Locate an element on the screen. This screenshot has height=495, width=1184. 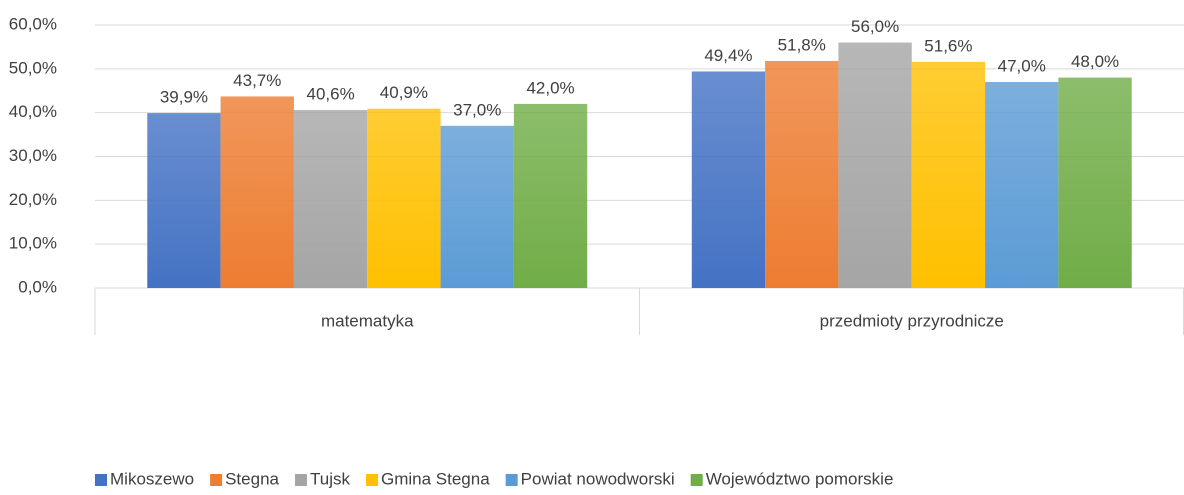
data-label: 40,6% is located at coordinates (330, 94).